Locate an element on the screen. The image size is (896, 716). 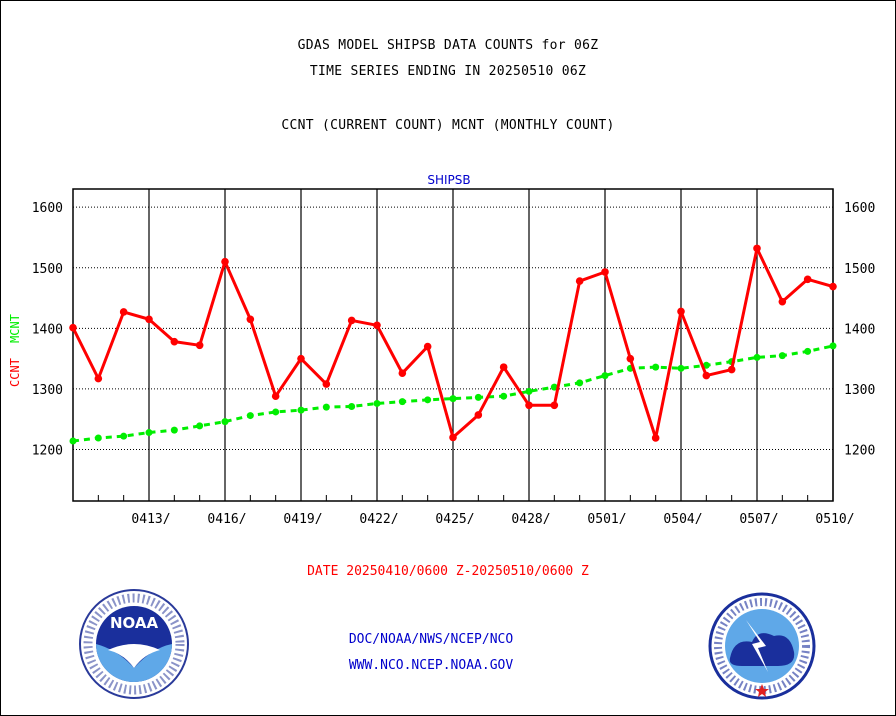
nws-logo is located at coordinates (762, 646).